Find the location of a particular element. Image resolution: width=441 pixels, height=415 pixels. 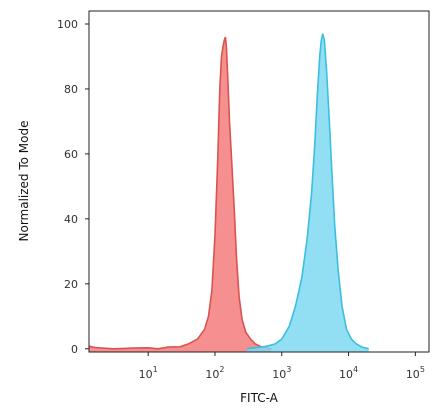

y-tick-label: 20 is located at coordinates (71, 284).